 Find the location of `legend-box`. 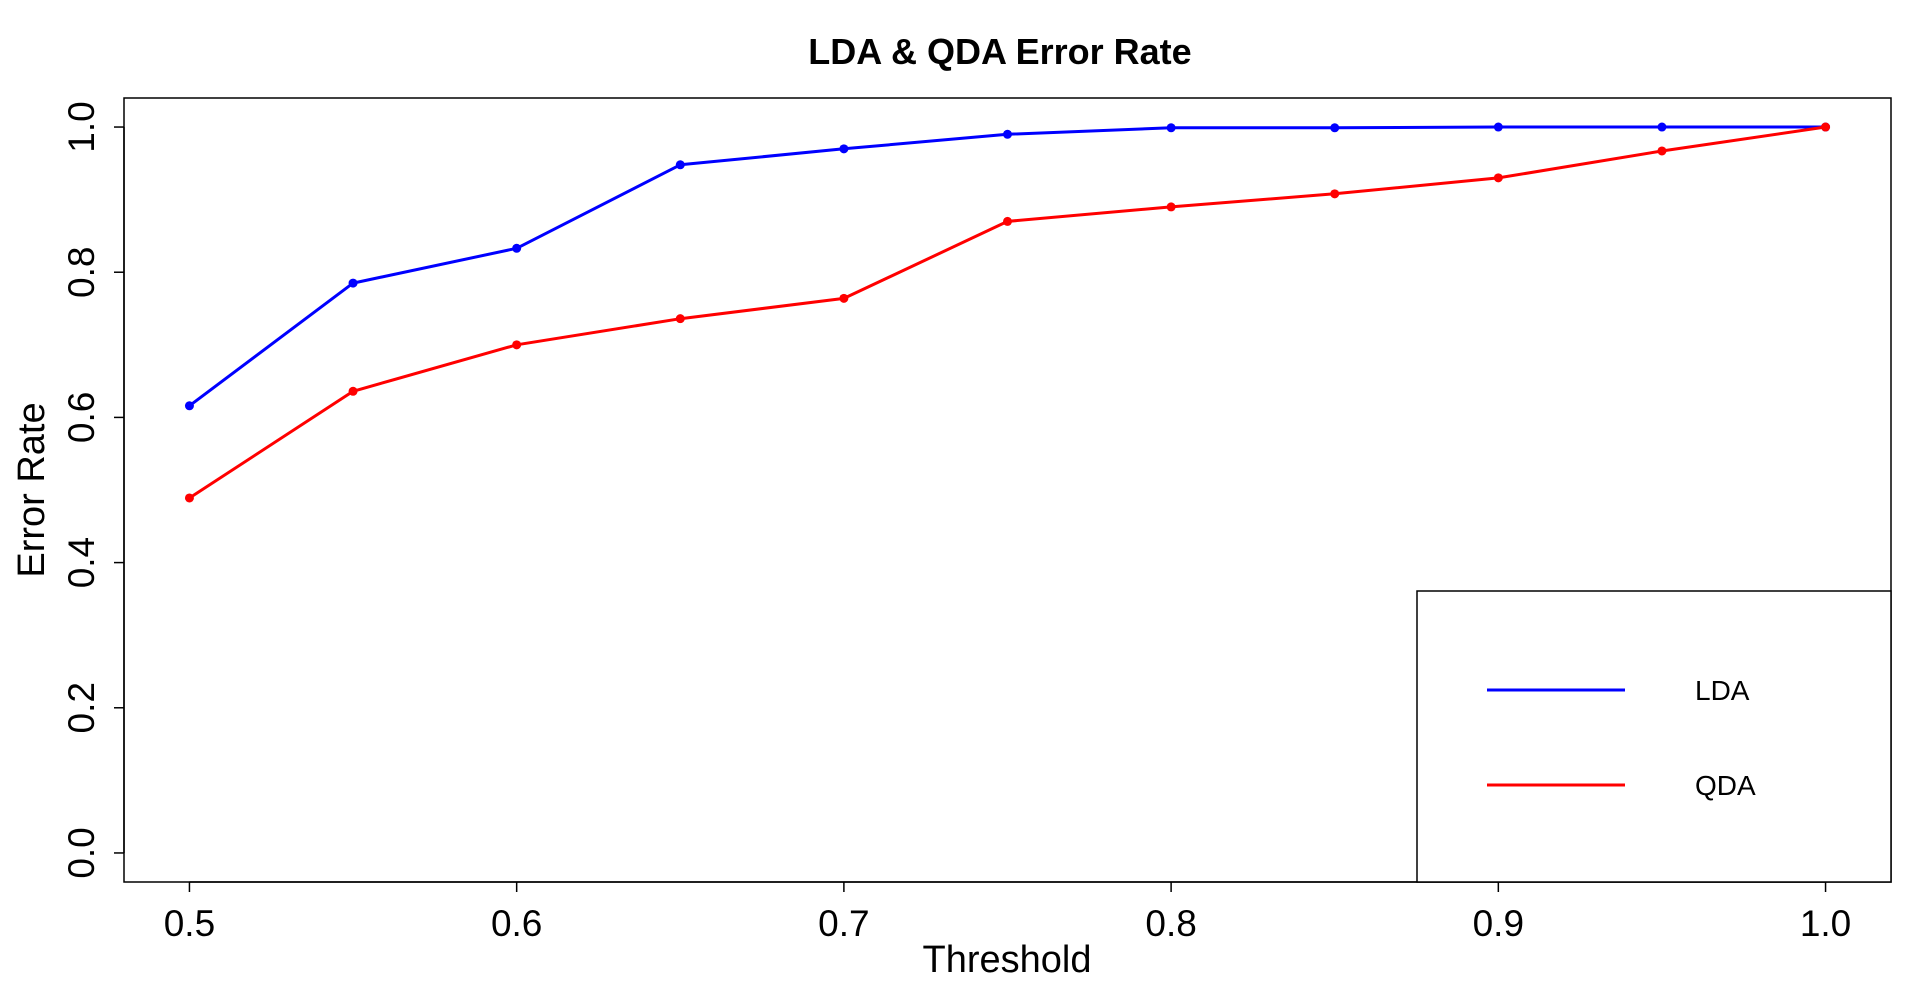

legend-box is located at coordinates (1654, 736).